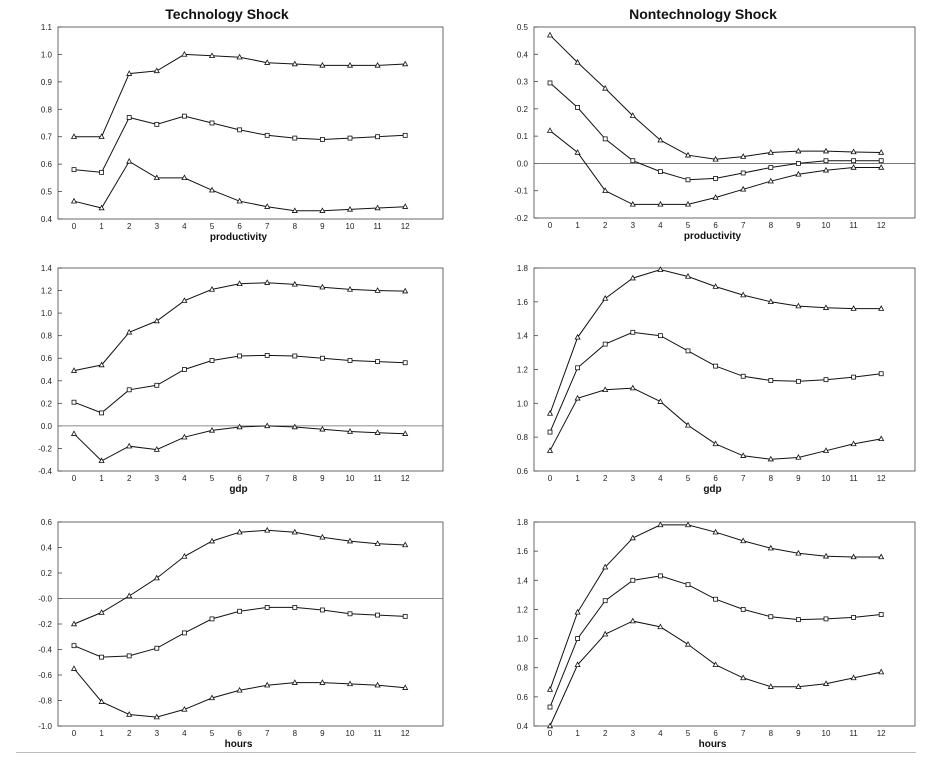  What do you see at coordinates (47, 164) in the screenshot?
I see `y-tick-label: 0.6` at bounding box center [47, 164].